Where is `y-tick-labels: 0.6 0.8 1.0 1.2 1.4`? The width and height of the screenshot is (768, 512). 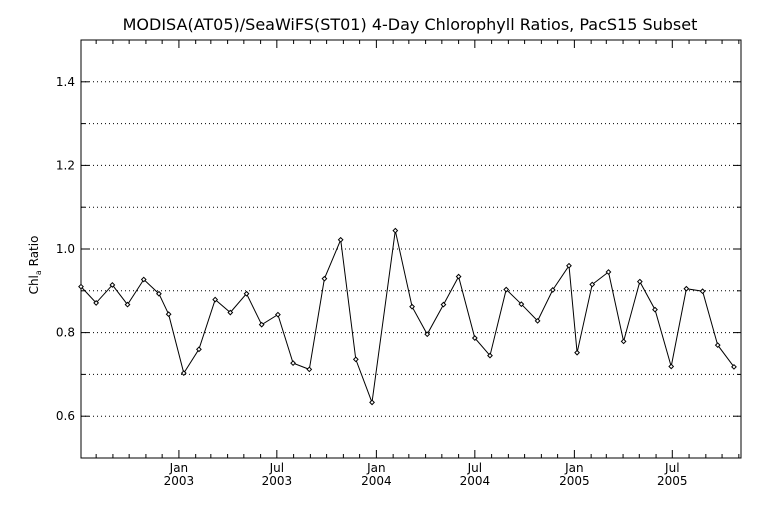
y-tick-labels: 0.6 0.8 1.0 1.2 1.4 is located at coordinates (65, 249).